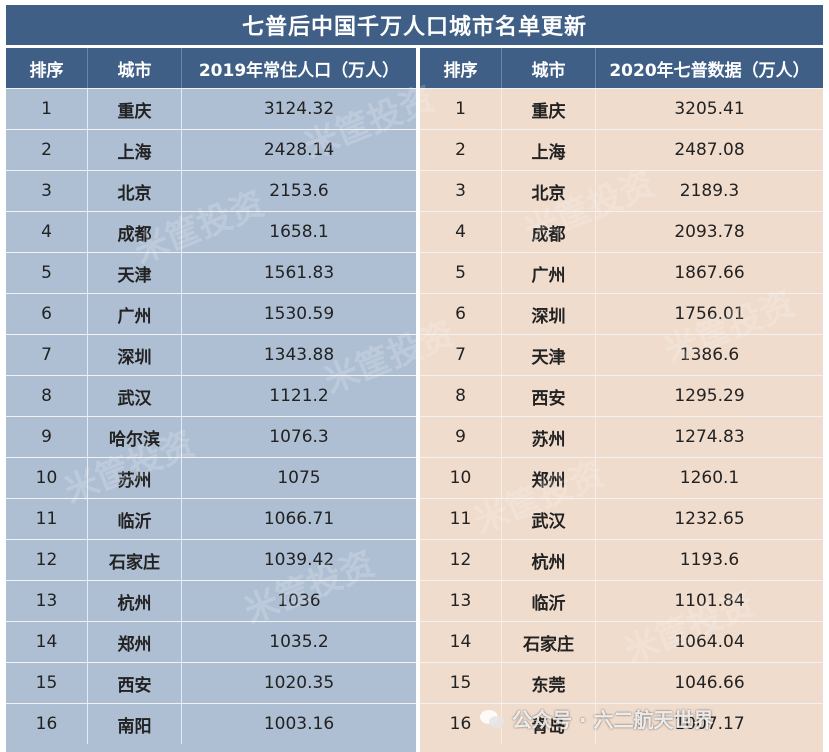  Describe the element at coordinates (135, 191) in the screenshot. I see `cell-city: 北京` at that location.